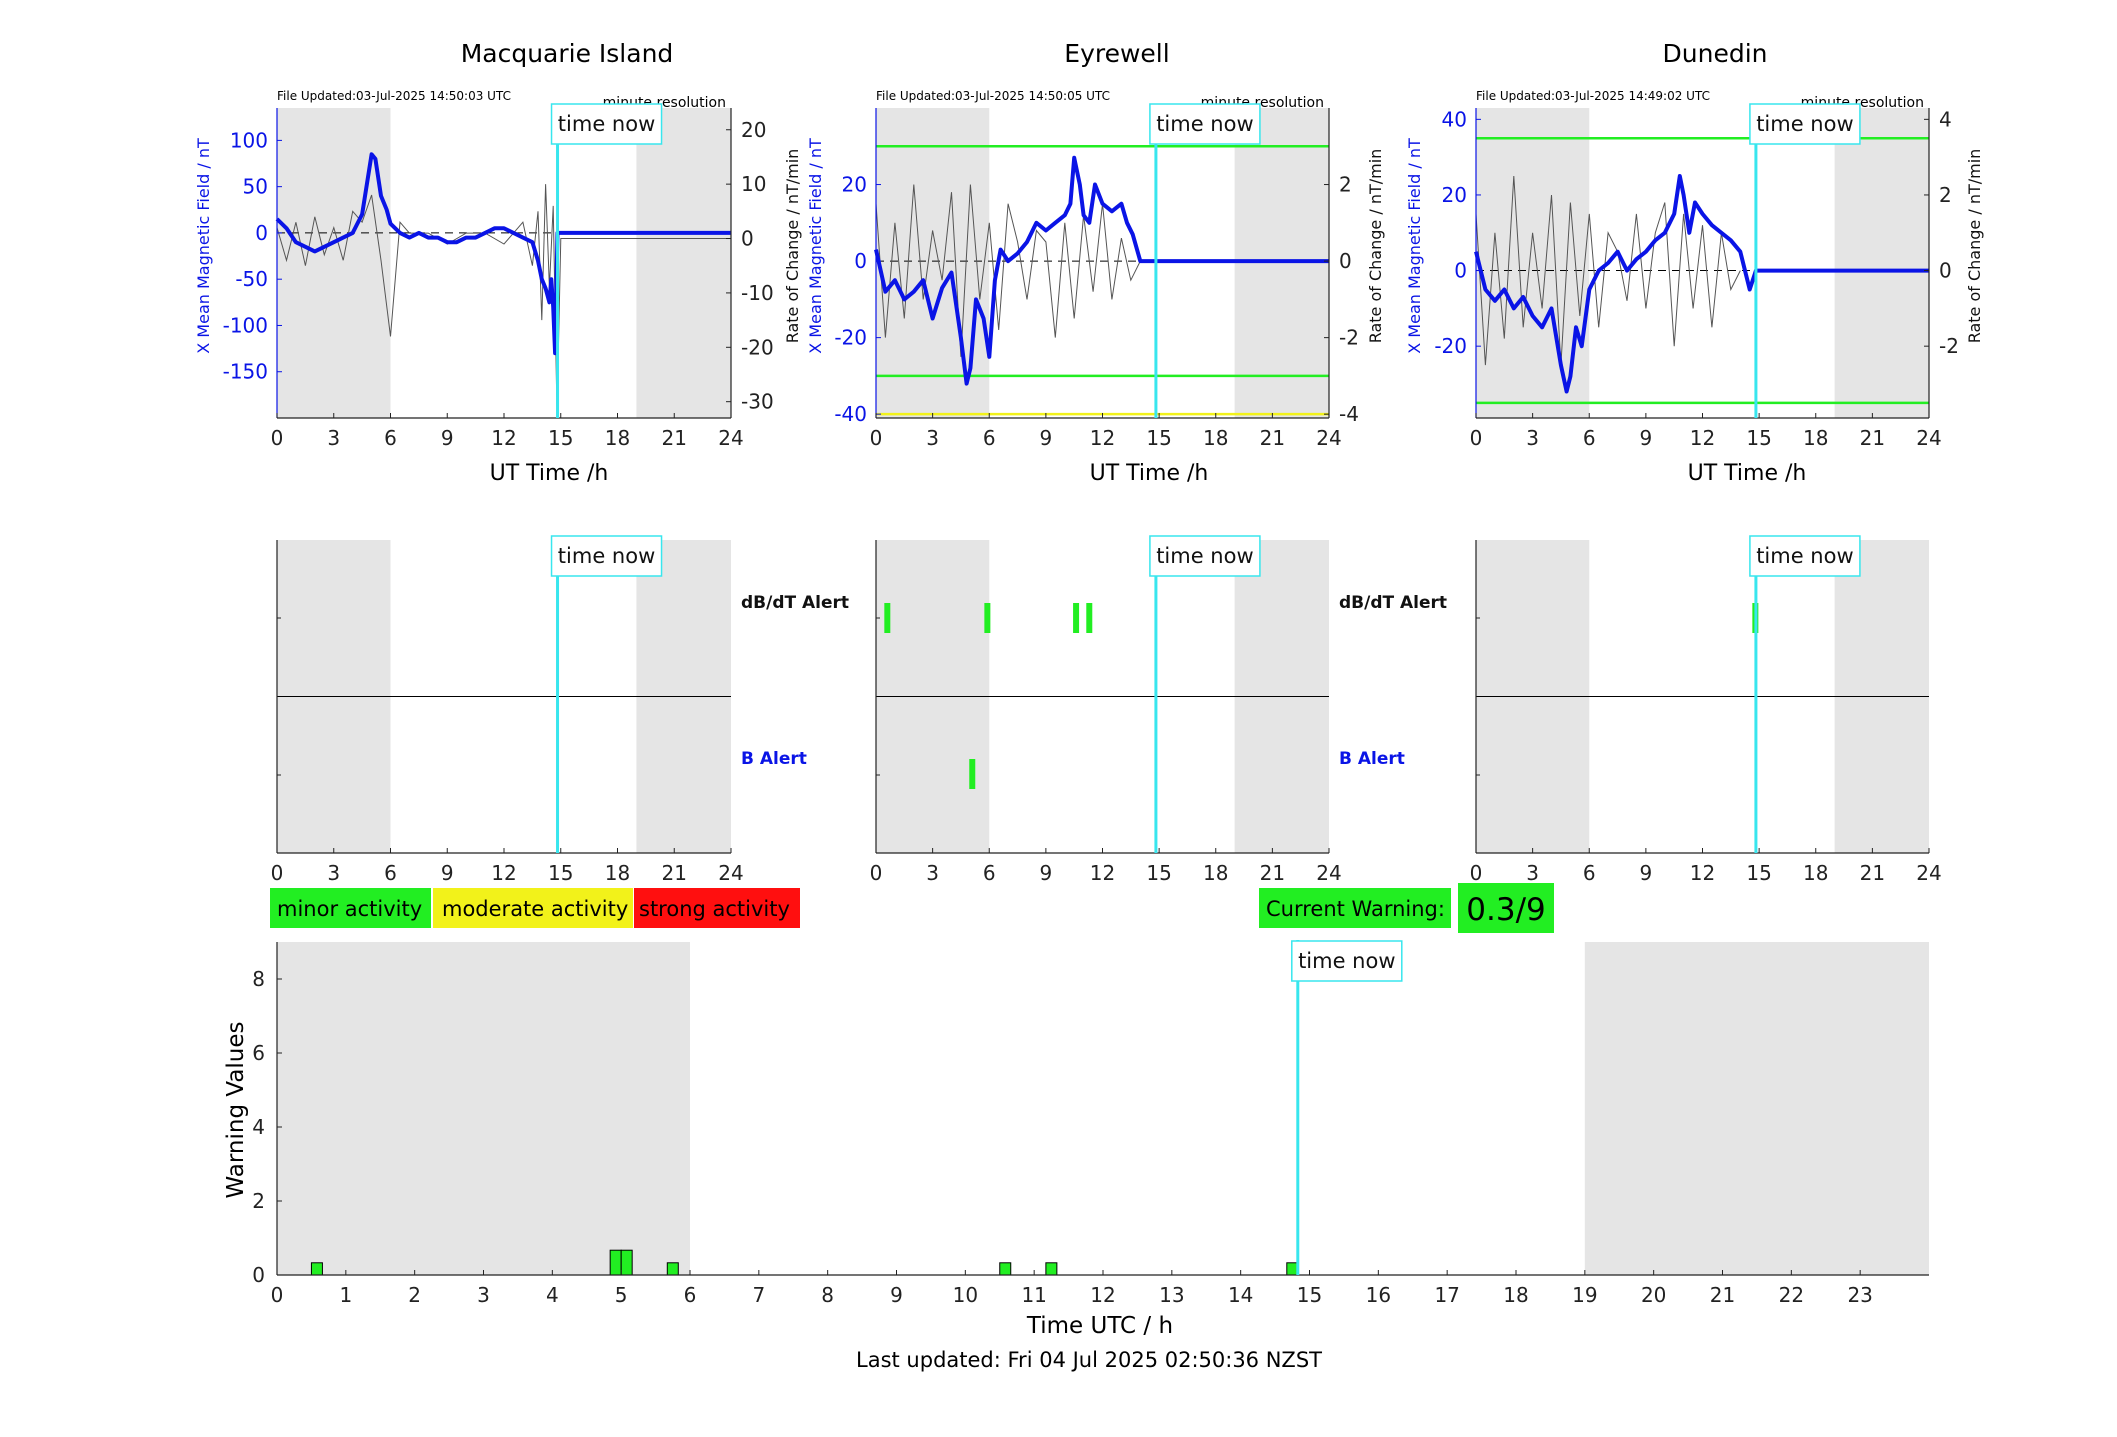 Image resolution: width=2117 pixels, height=1437 pixels. What do you see at coordinates (850, 414) in the screenshot?
I see `left-y-tick-label: -40` at bounding box center [850, 414].